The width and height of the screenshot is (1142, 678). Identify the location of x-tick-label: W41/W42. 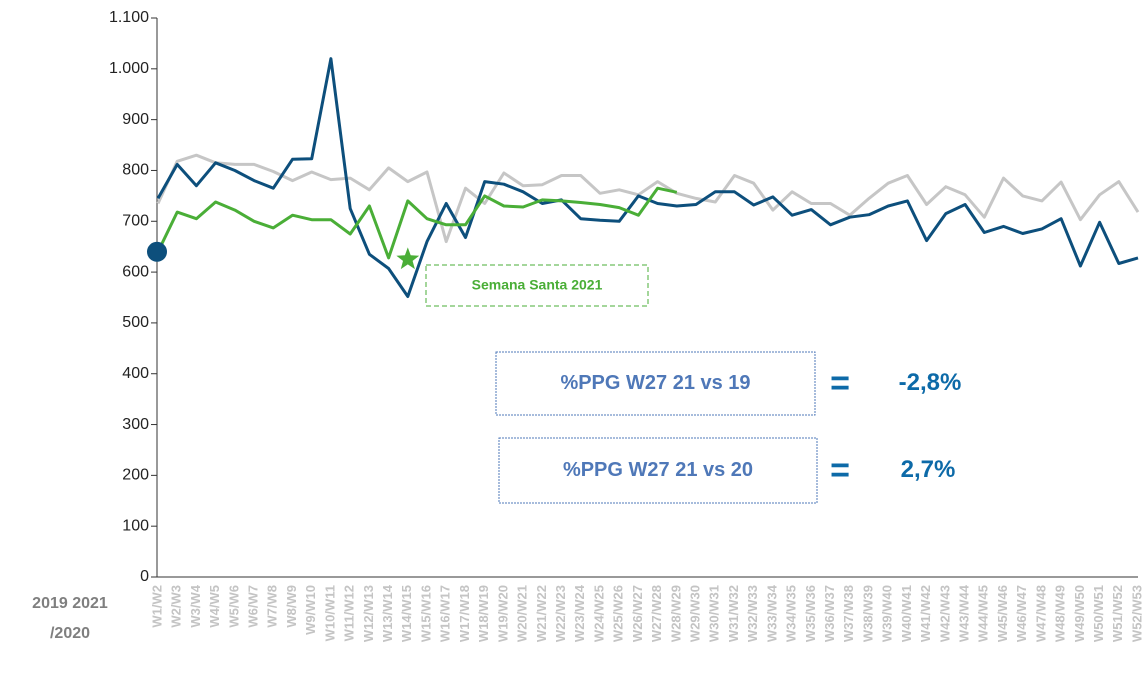
(925, 613).